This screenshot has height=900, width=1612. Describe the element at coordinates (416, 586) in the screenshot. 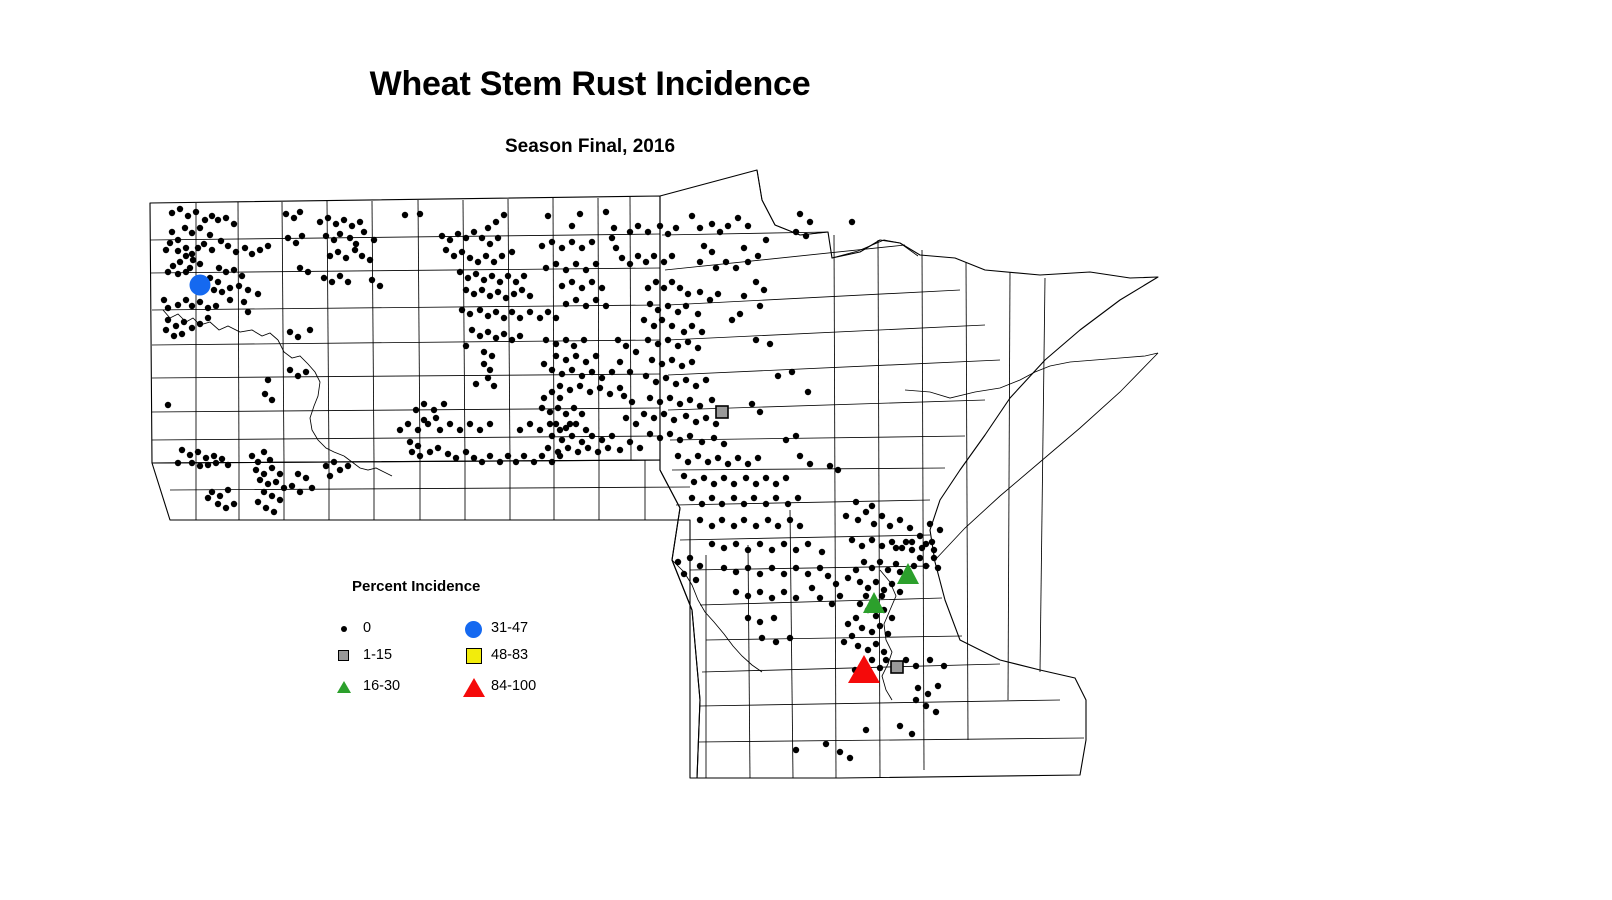

I see `legend-title: Percent Incidence` at that location.